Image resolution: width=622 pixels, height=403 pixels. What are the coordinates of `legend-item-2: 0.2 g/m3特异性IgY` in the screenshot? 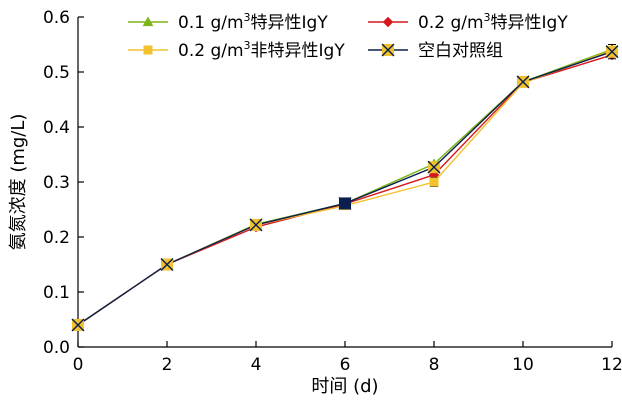 It's located at (468, 22).